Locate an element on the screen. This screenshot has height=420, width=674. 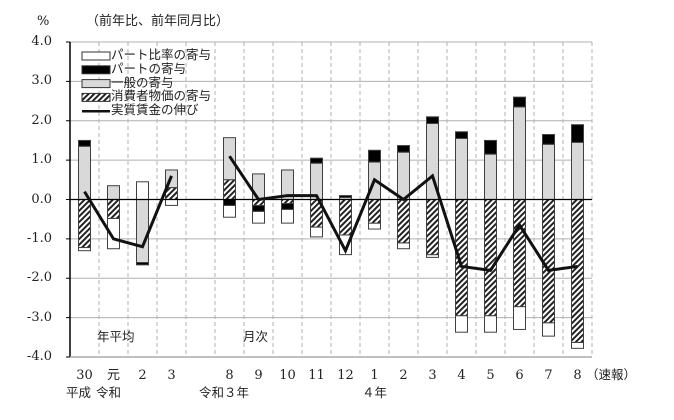
y-tick-label: 2.0 is located at coordinates (41, 120).